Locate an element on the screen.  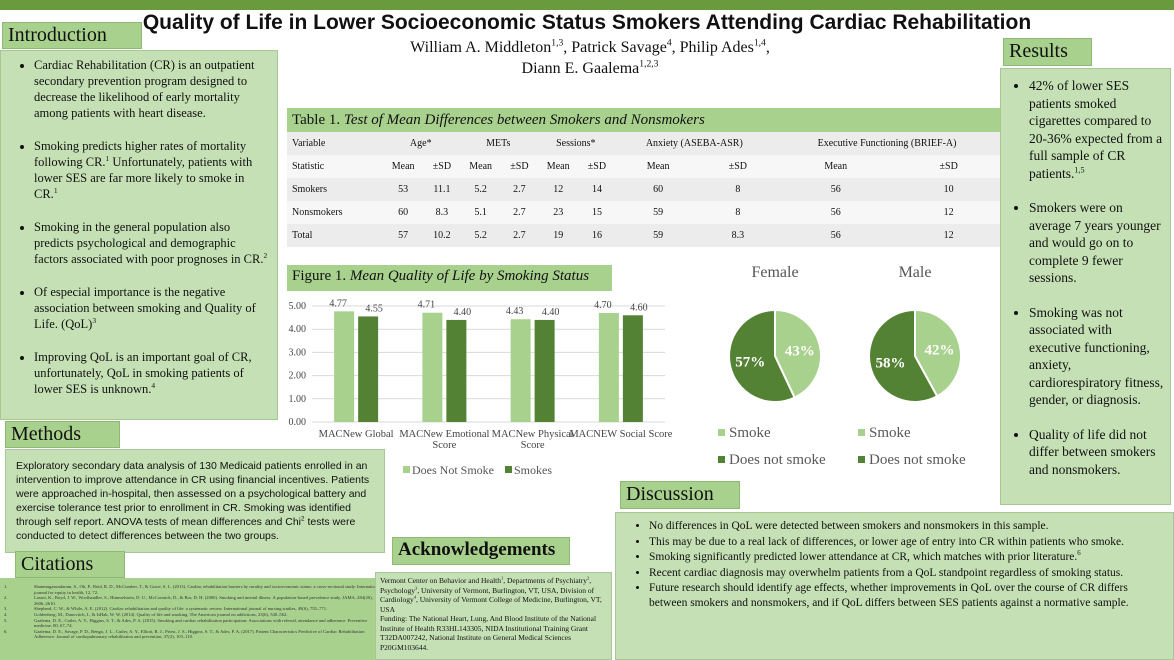
superscript: 4 is located at coordinates (414, 597).